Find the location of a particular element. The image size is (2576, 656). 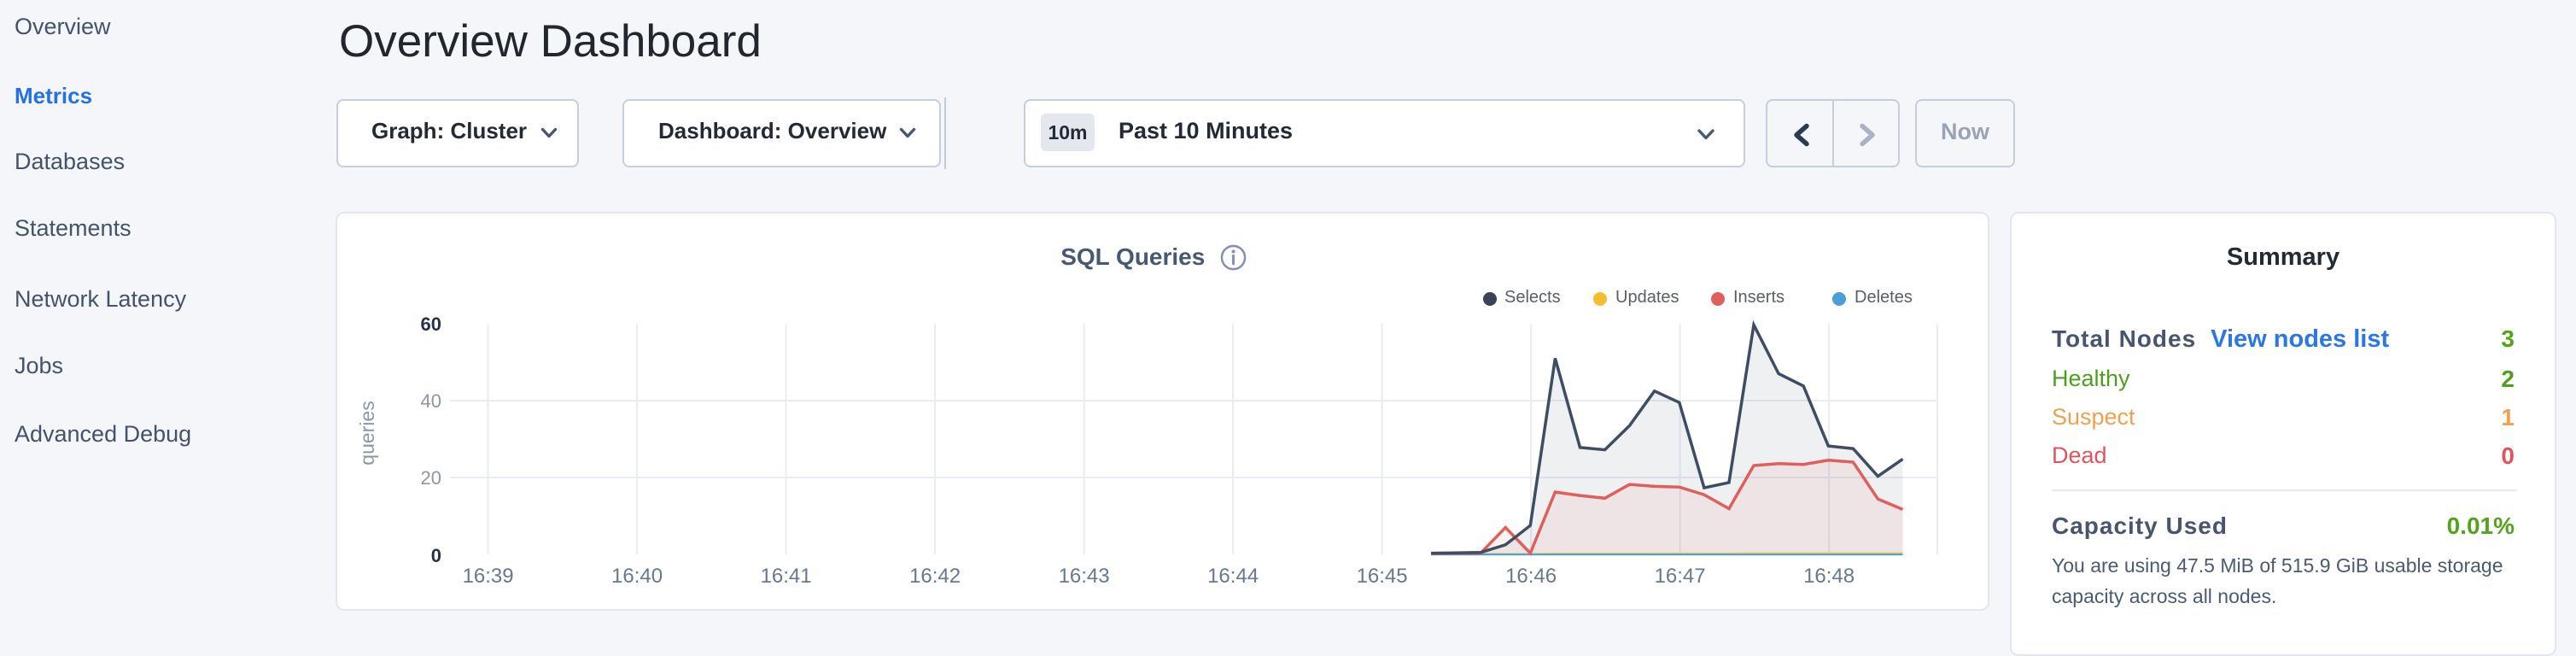

svg-text: 16:45 is located at coordinates (1382, 576).